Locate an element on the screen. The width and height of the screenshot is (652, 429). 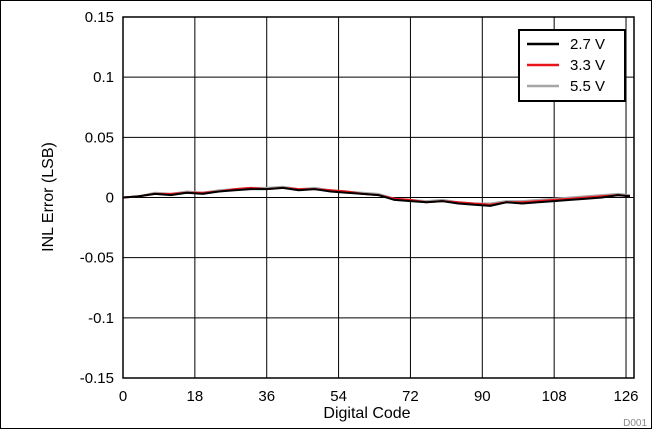
x-axis-title: Digital Code is located at coordinates (366, 413).